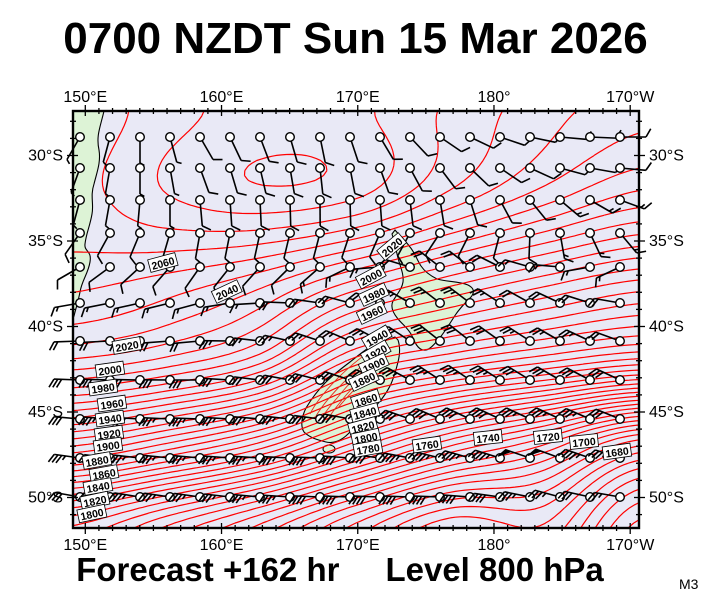 This screenshot has height=600, width=711. What do you see at coordinates (427, 445) in the screenshot?
I see `svg-text: 1760` at bounding box center [427, 445].